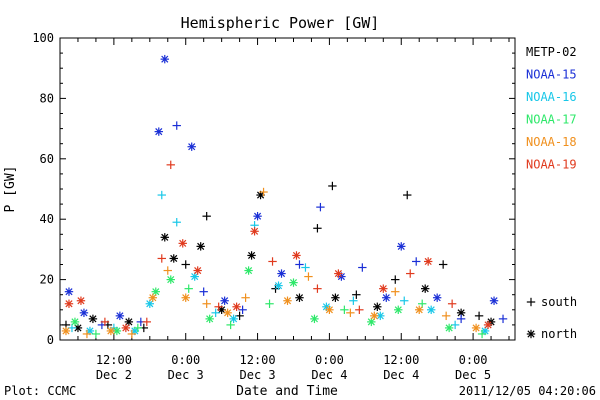 This screenshot has width=600, height=400. What do you see at coordinates (47, 219) in the screenshot?
I see `y-tick-label: 40` at bounding box center [47, 219].